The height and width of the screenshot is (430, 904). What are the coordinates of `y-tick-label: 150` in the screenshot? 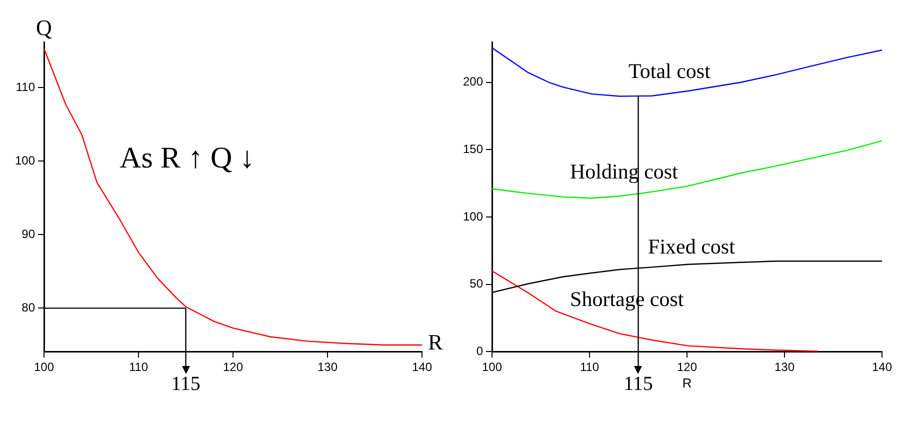 It's located at (473, 149).